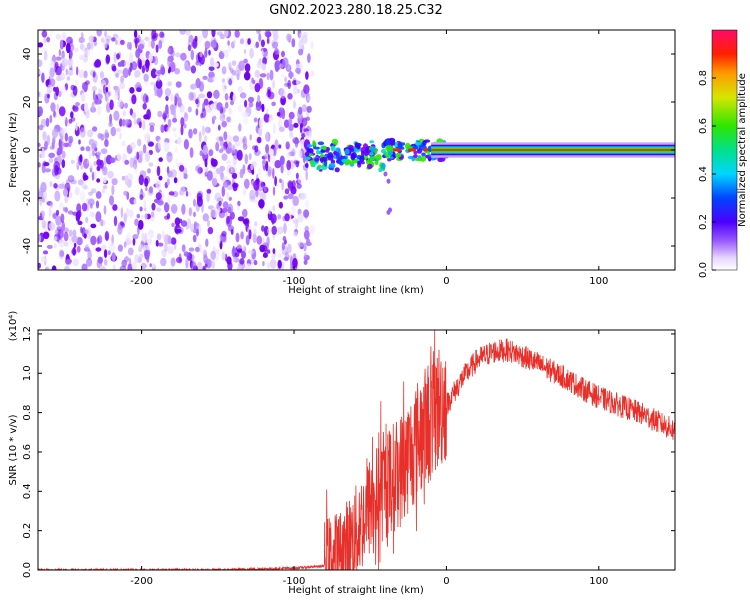 The height and width of the screenshot is (600, 750). What do you see at coordinates (141, 281) in the screenshot?
I see `x-tick-label: -200` at bounding box center [141, 281].